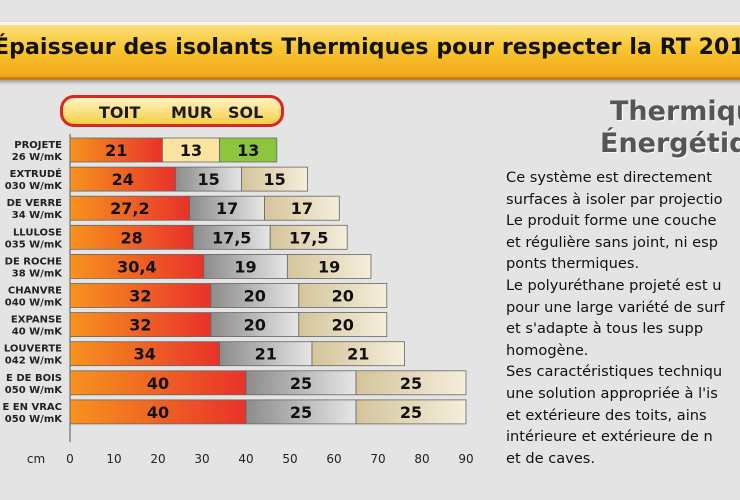 This screenshot has height=500, width=740. Describe the element at coordinates (34, 361) in the screenshot. I see `category-lambda: 042 W/mK` at that location.